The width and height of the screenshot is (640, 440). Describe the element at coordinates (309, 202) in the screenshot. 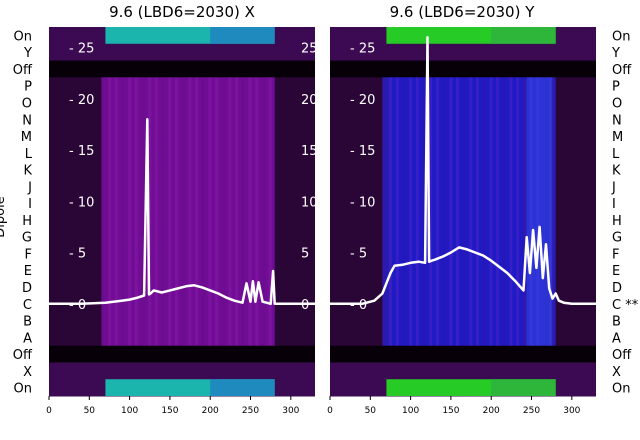

I see `y-tick-label: 10` at that location.